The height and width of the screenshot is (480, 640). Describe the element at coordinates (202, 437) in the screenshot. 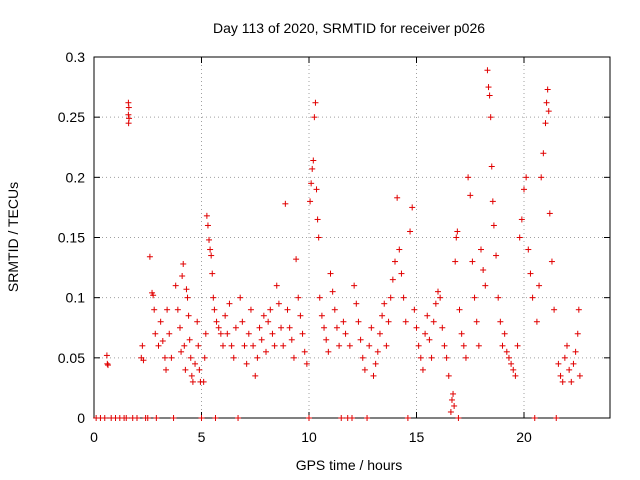

I see `x-tick-label: 5` at that location.